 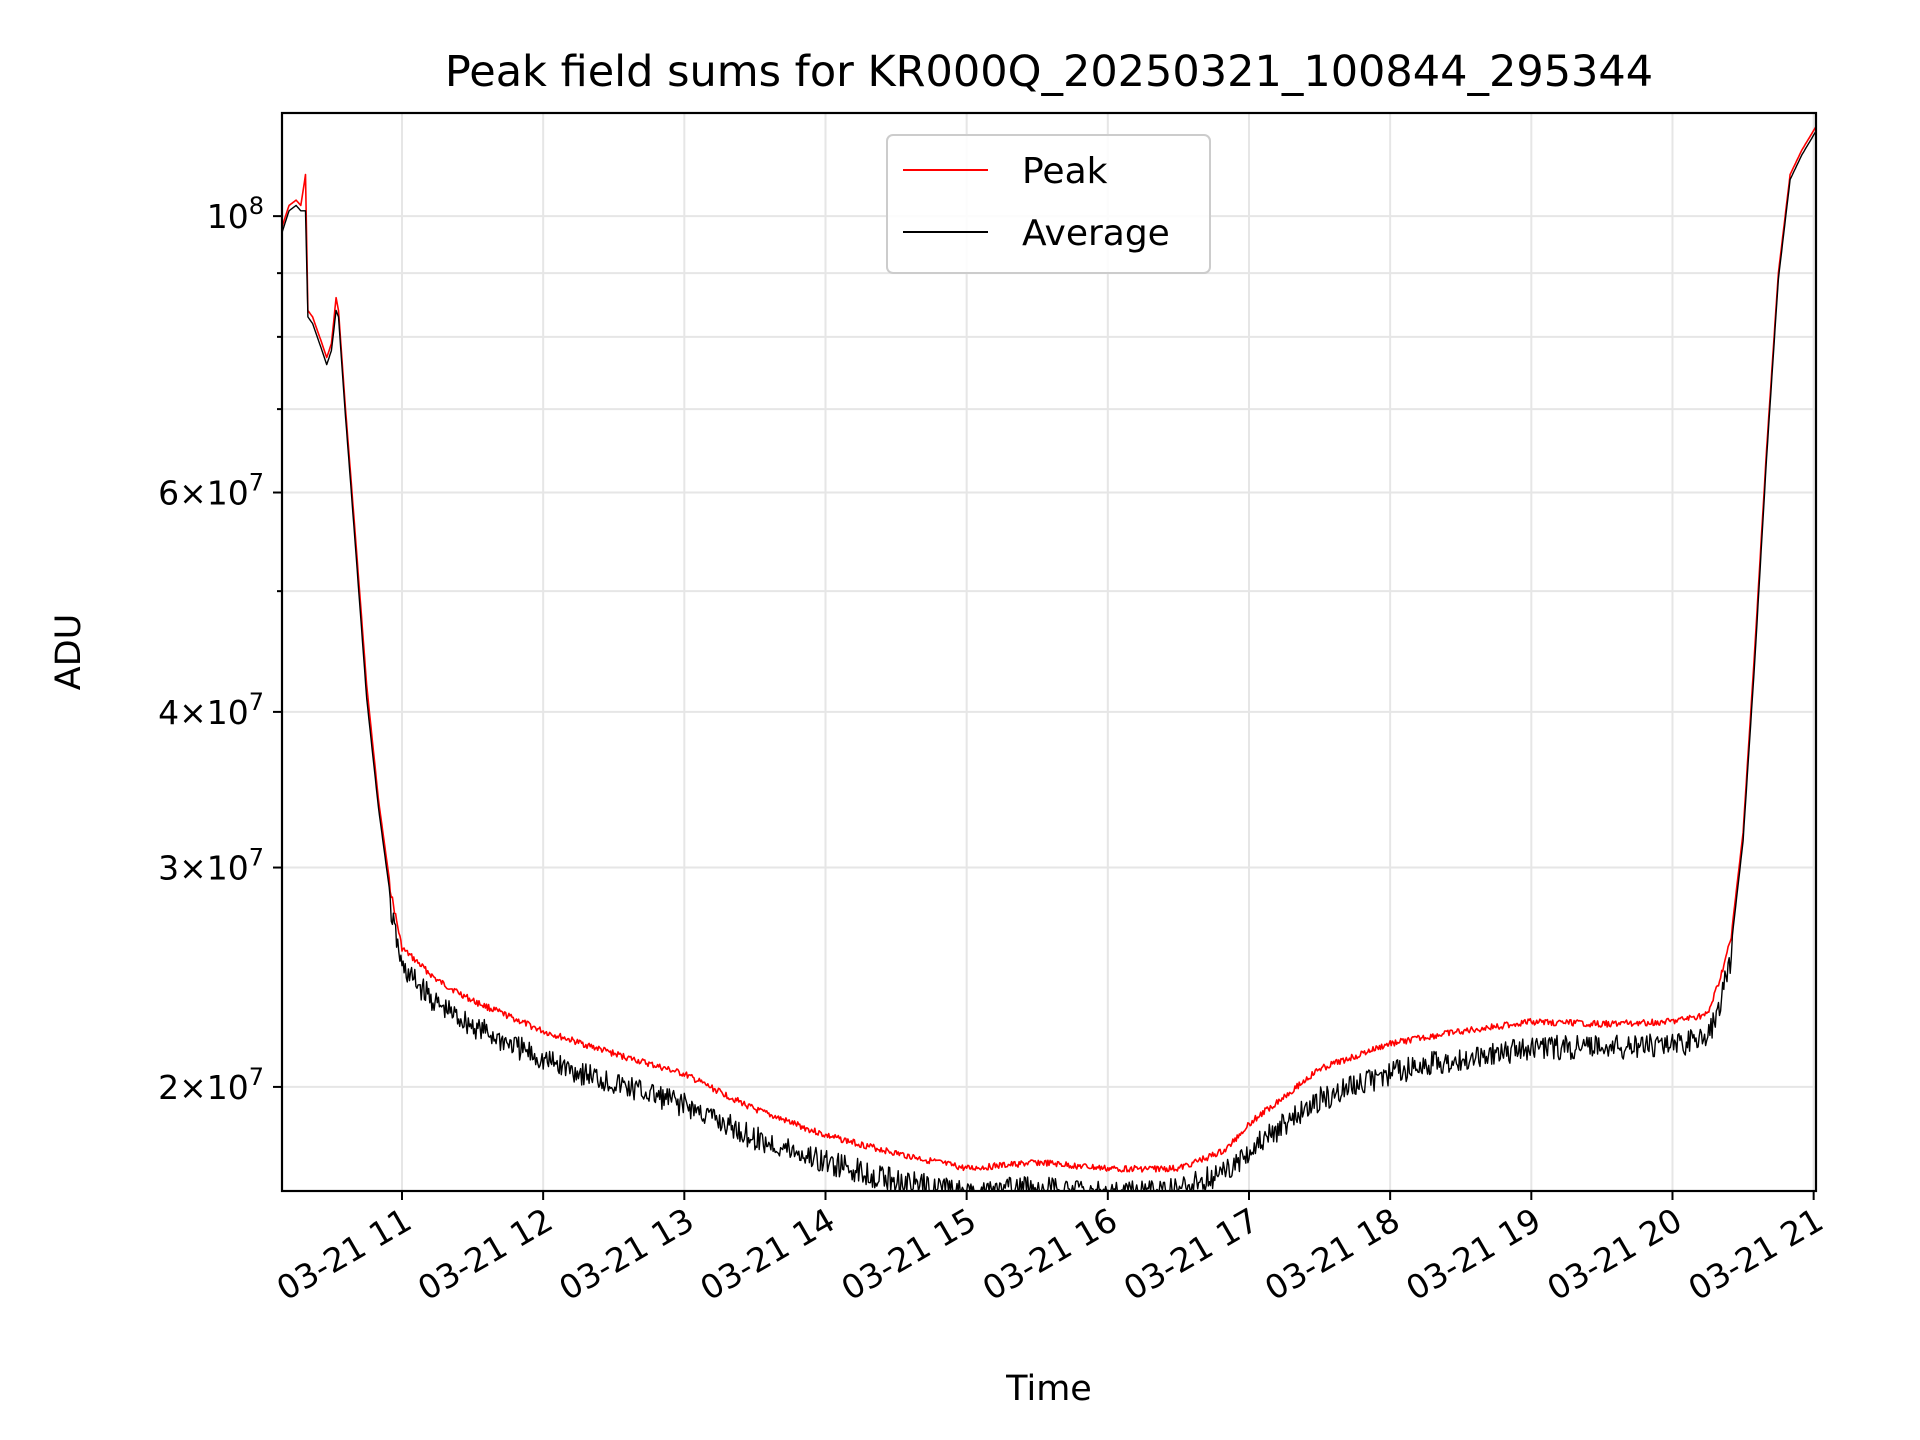 I want to click on y-axis-label: ADU, so click(x=69, y=652).